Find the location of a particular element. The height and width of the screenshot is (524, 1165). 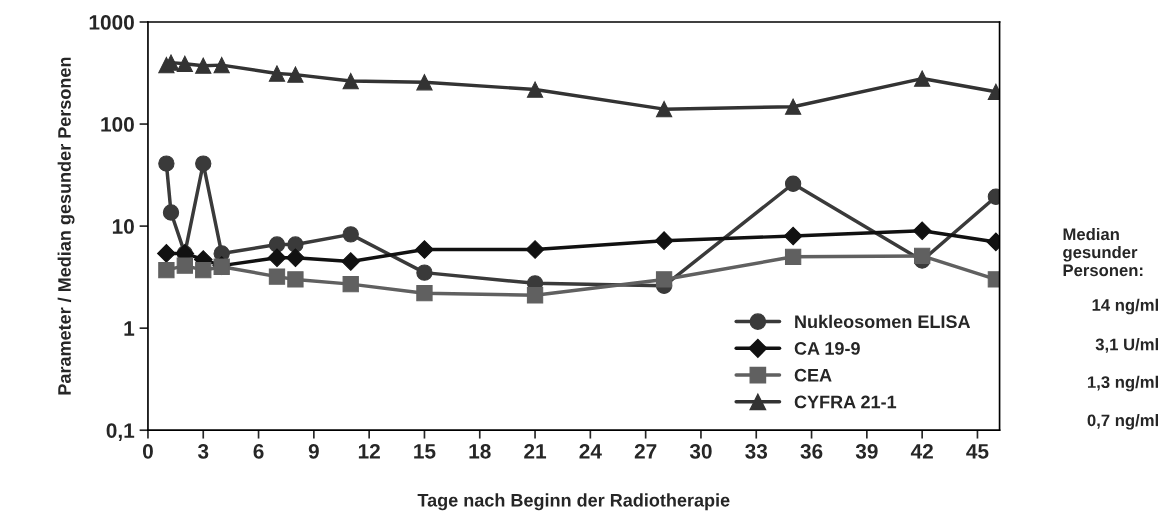

text: 14 ng/ml is located at coordinates (1125, 306).